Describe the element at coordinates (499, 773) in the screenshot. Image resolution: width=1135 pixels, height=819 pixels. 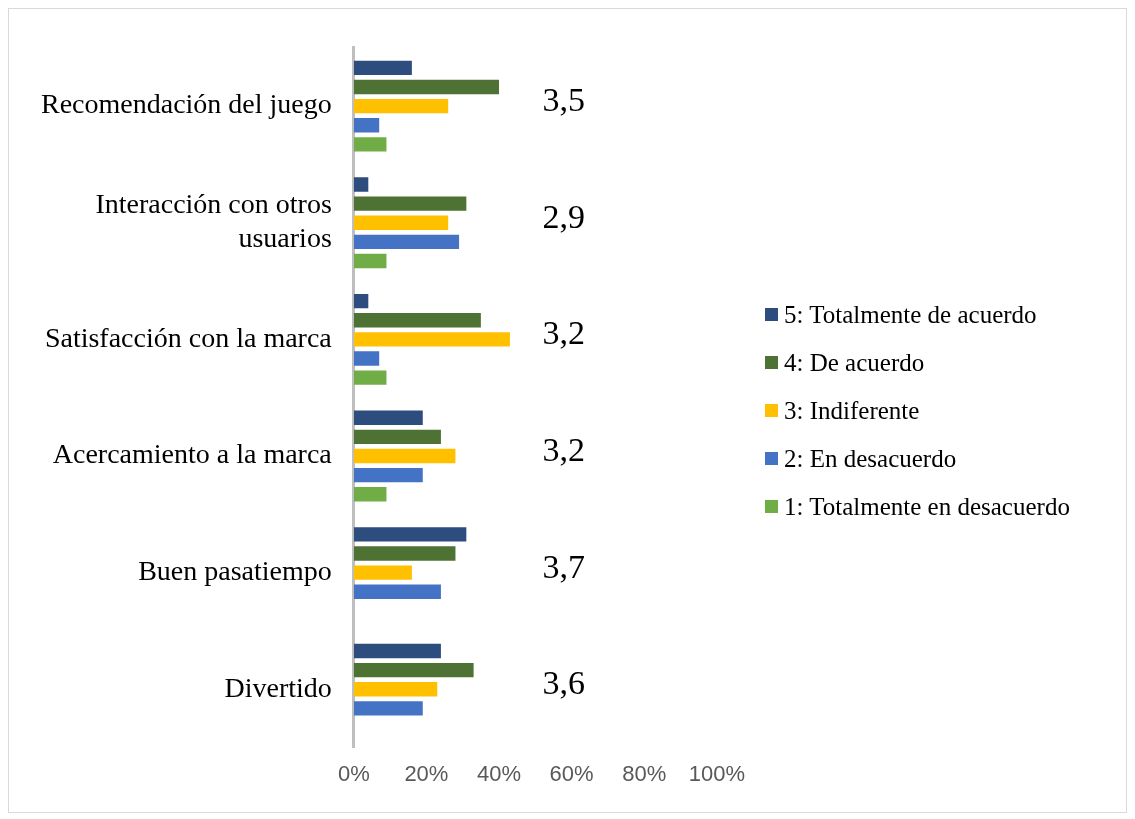
I see `x-tick-label: 40%` at that location.